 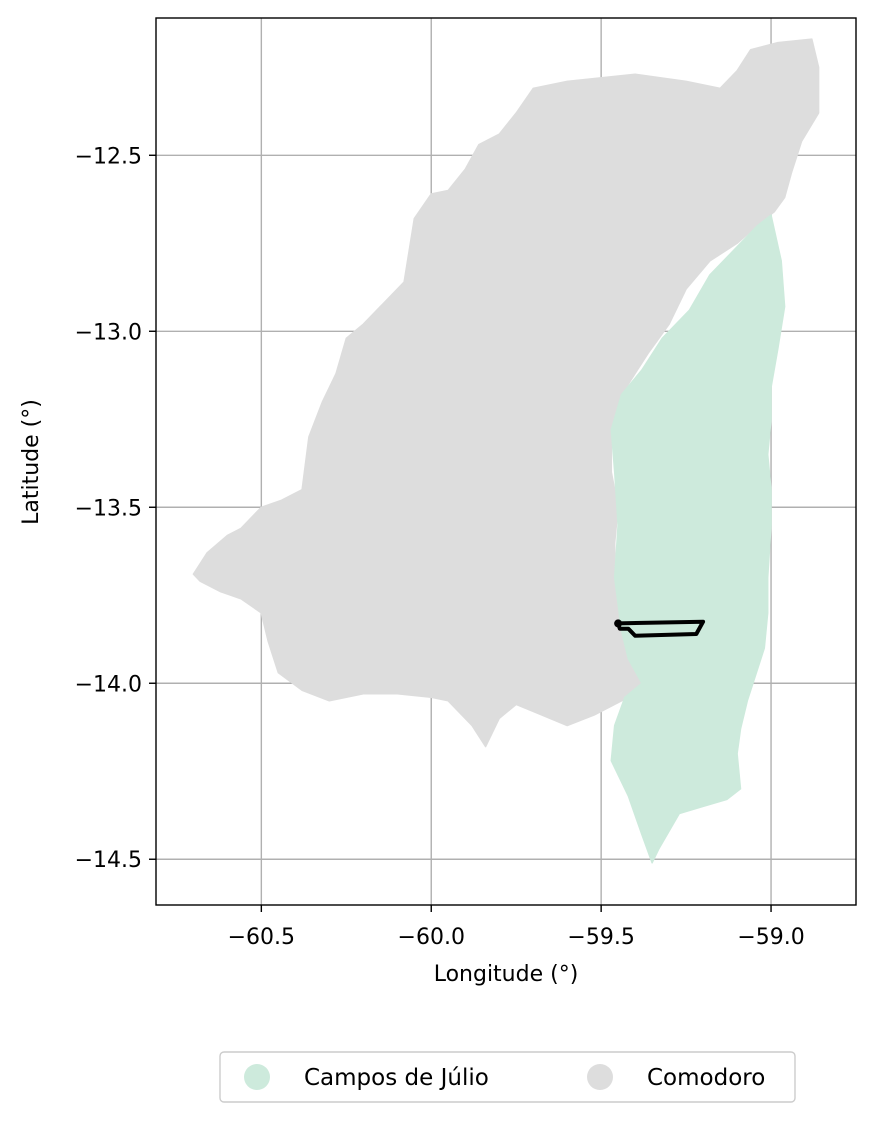 What do you see at coordinates (706, 1078) in the screenshot?
I see `legend-label-comodoro: Comodoro` at bounding box center [706, 1078].